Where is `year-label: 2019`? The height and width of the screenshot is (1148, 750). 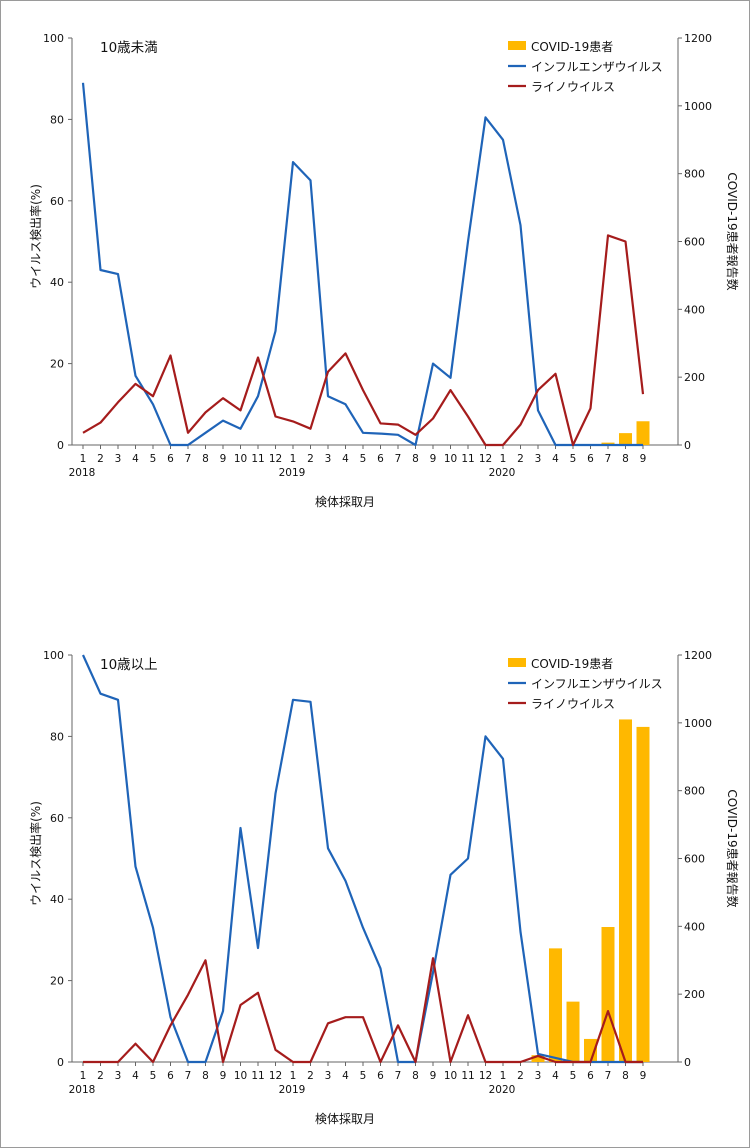
year-label: 2019 is located at coordinates (292, 1090).